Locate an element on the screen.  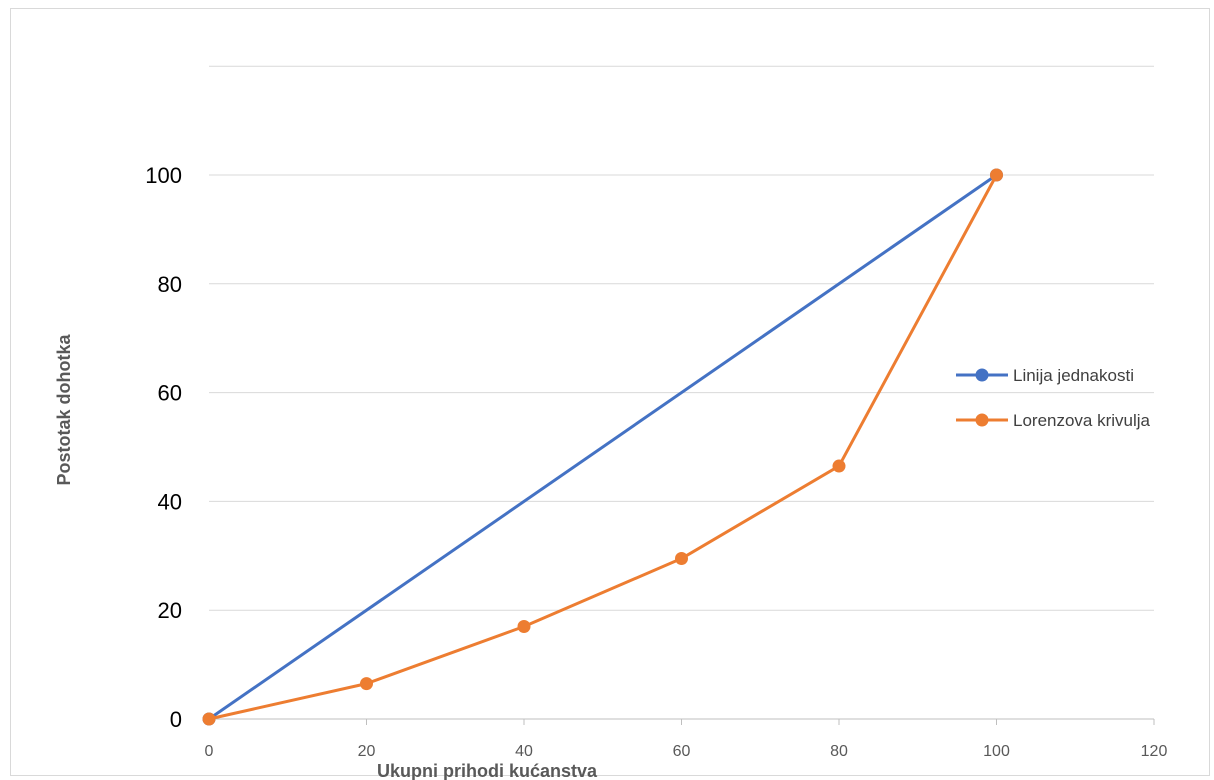
x-tick-label: 60 is located at coordinates (682, 751).